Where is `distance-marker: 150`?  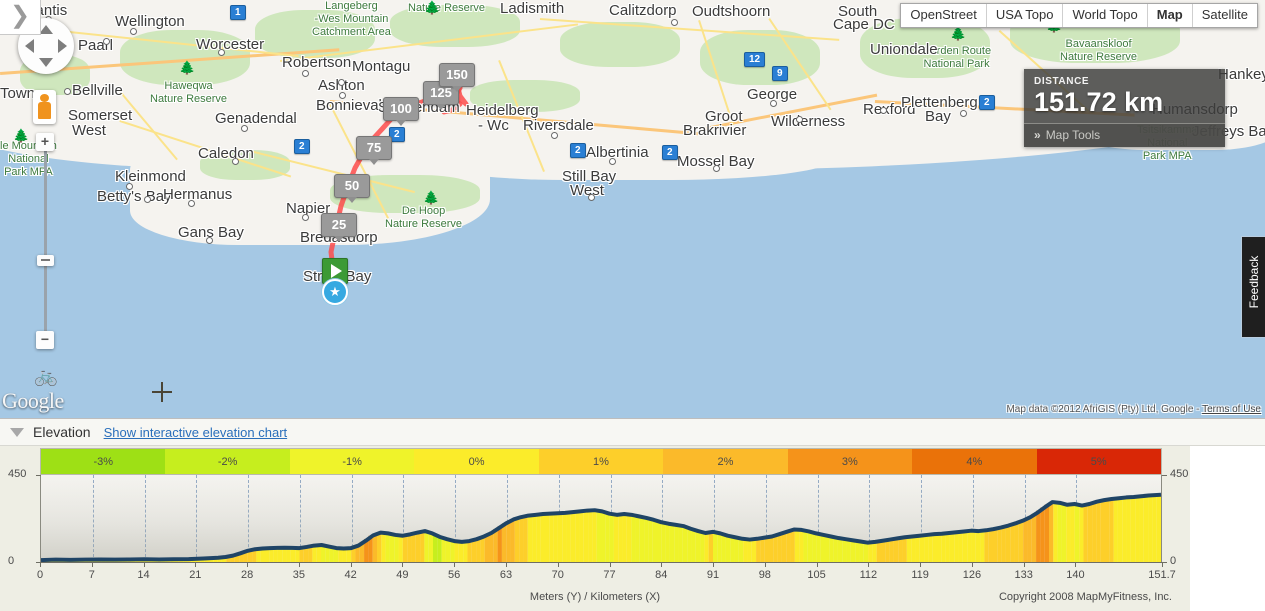
distance-marker: 150 is located at coordinates (457, 77).